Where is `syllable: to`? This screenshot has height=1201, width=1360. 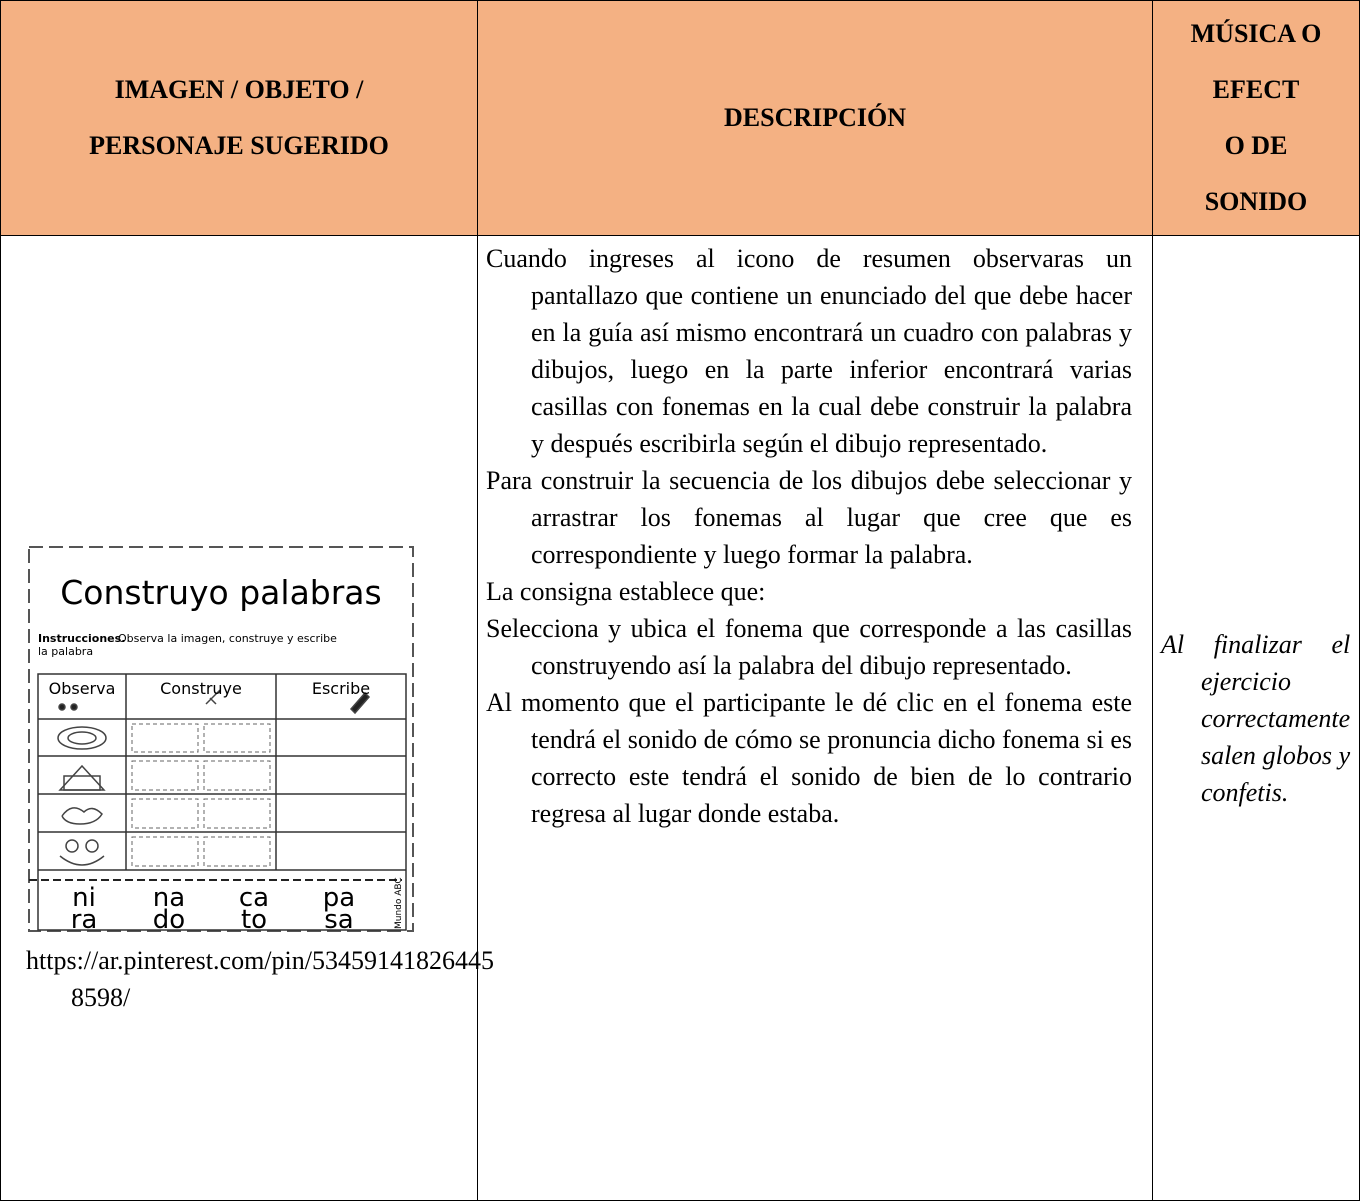
syllable: to is located at coordinates (254, 919).